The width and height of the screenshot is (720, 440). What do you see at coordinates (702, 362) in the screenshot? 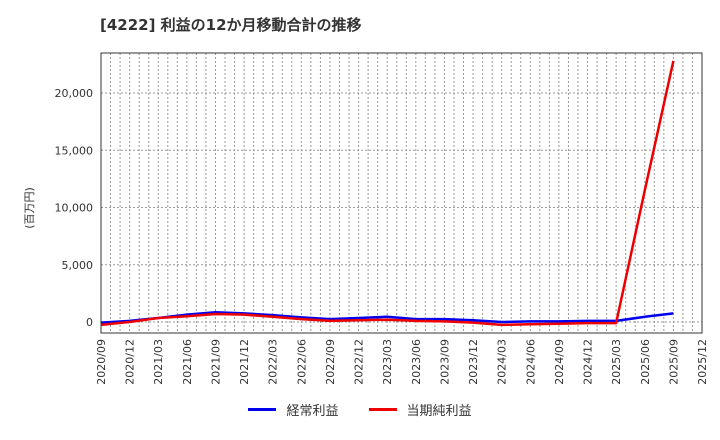
I see `x-tick-label: 2025/12` at bounding box center [702, 362].